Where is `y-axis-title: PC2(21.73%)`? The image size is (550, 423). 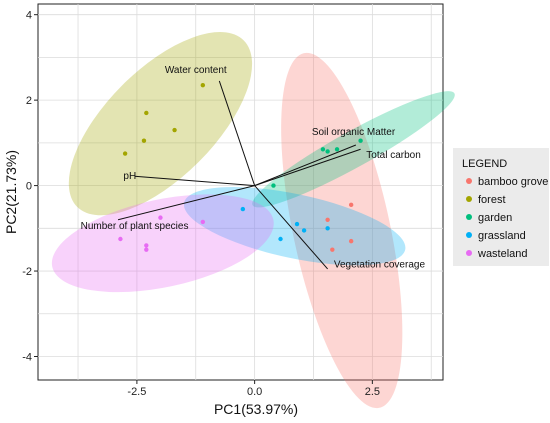 y-axis-title: PC2(21.73%) is located at coordinates (11, 192).